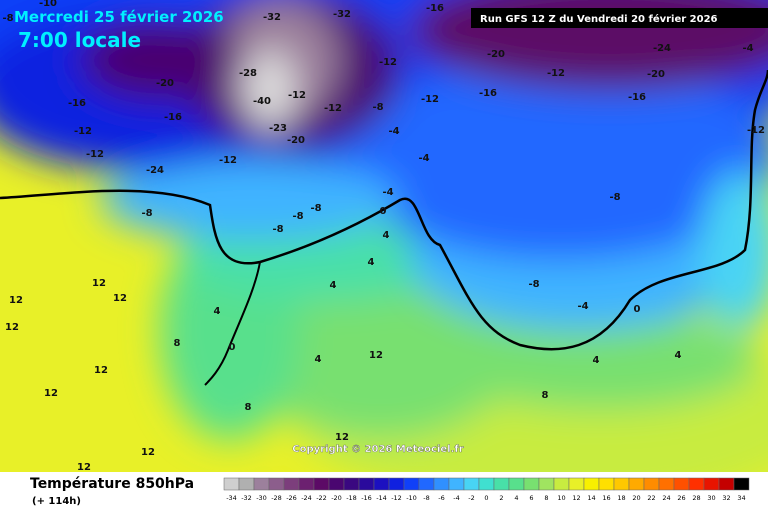  Describe the element at coordinates (248, 73) in the screenshot. I see `contour-label: -28` at that location.